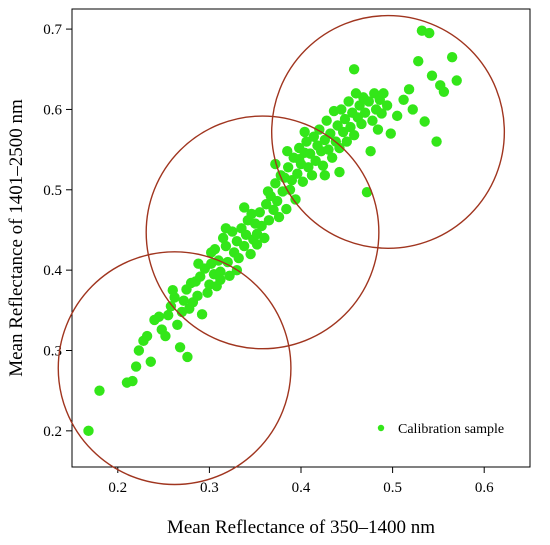 The height and width of the screenshot is (545, 550). What do you see at coordinates (52, 271) in the screenshot?
I see `y-tick-label: 0.4` at bounding box center [52, 271].